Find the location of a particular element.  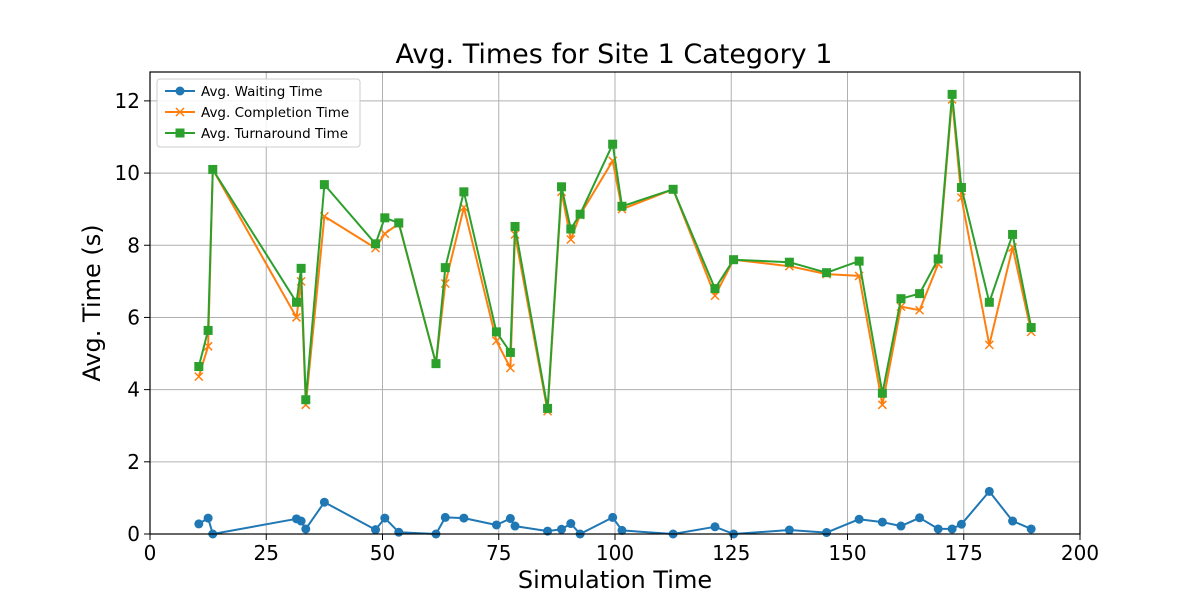

x-tick-label: 125 is located at coordinates (731, 553).